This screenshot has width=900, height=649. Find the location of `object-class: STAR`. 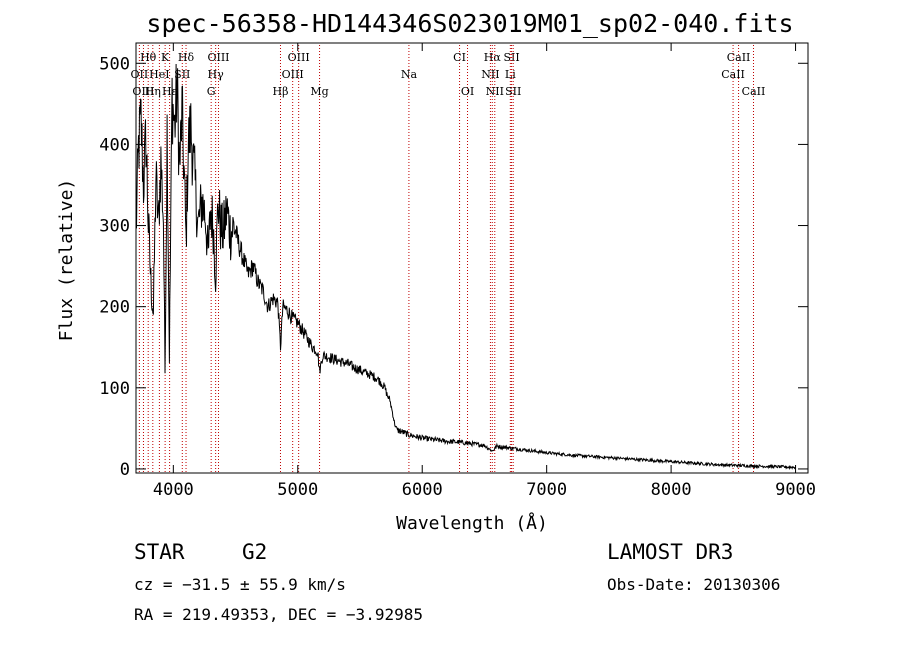

object-class: STAR is located at coordinates (159, 552).